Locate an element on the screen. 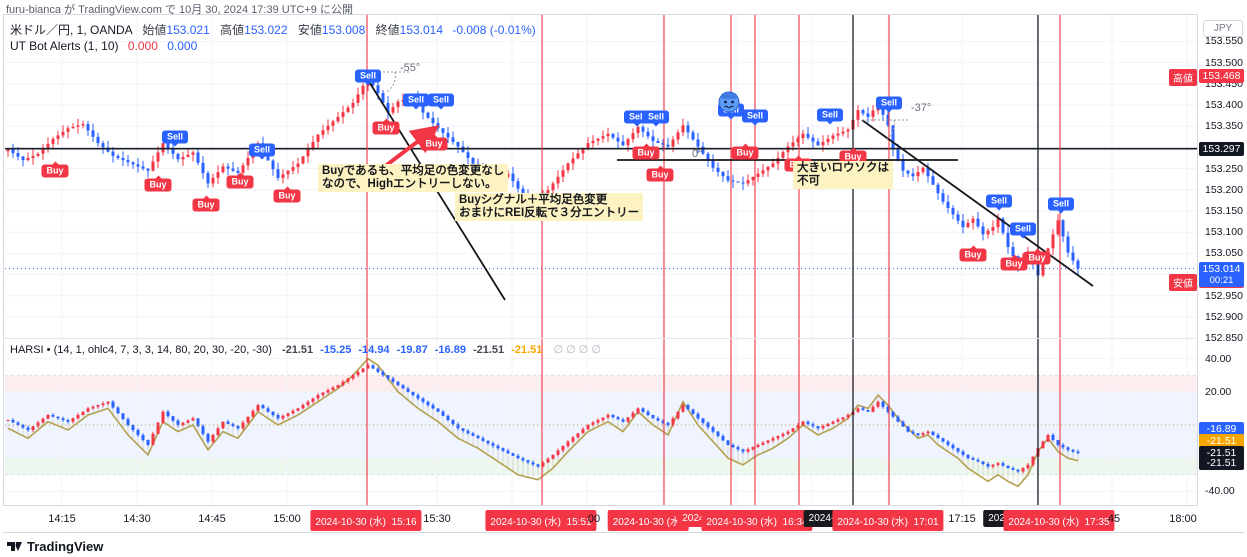 The height and width of the screenshot is (557, 1247). footer-brand: TradingView is located at coordinates (55, 546).